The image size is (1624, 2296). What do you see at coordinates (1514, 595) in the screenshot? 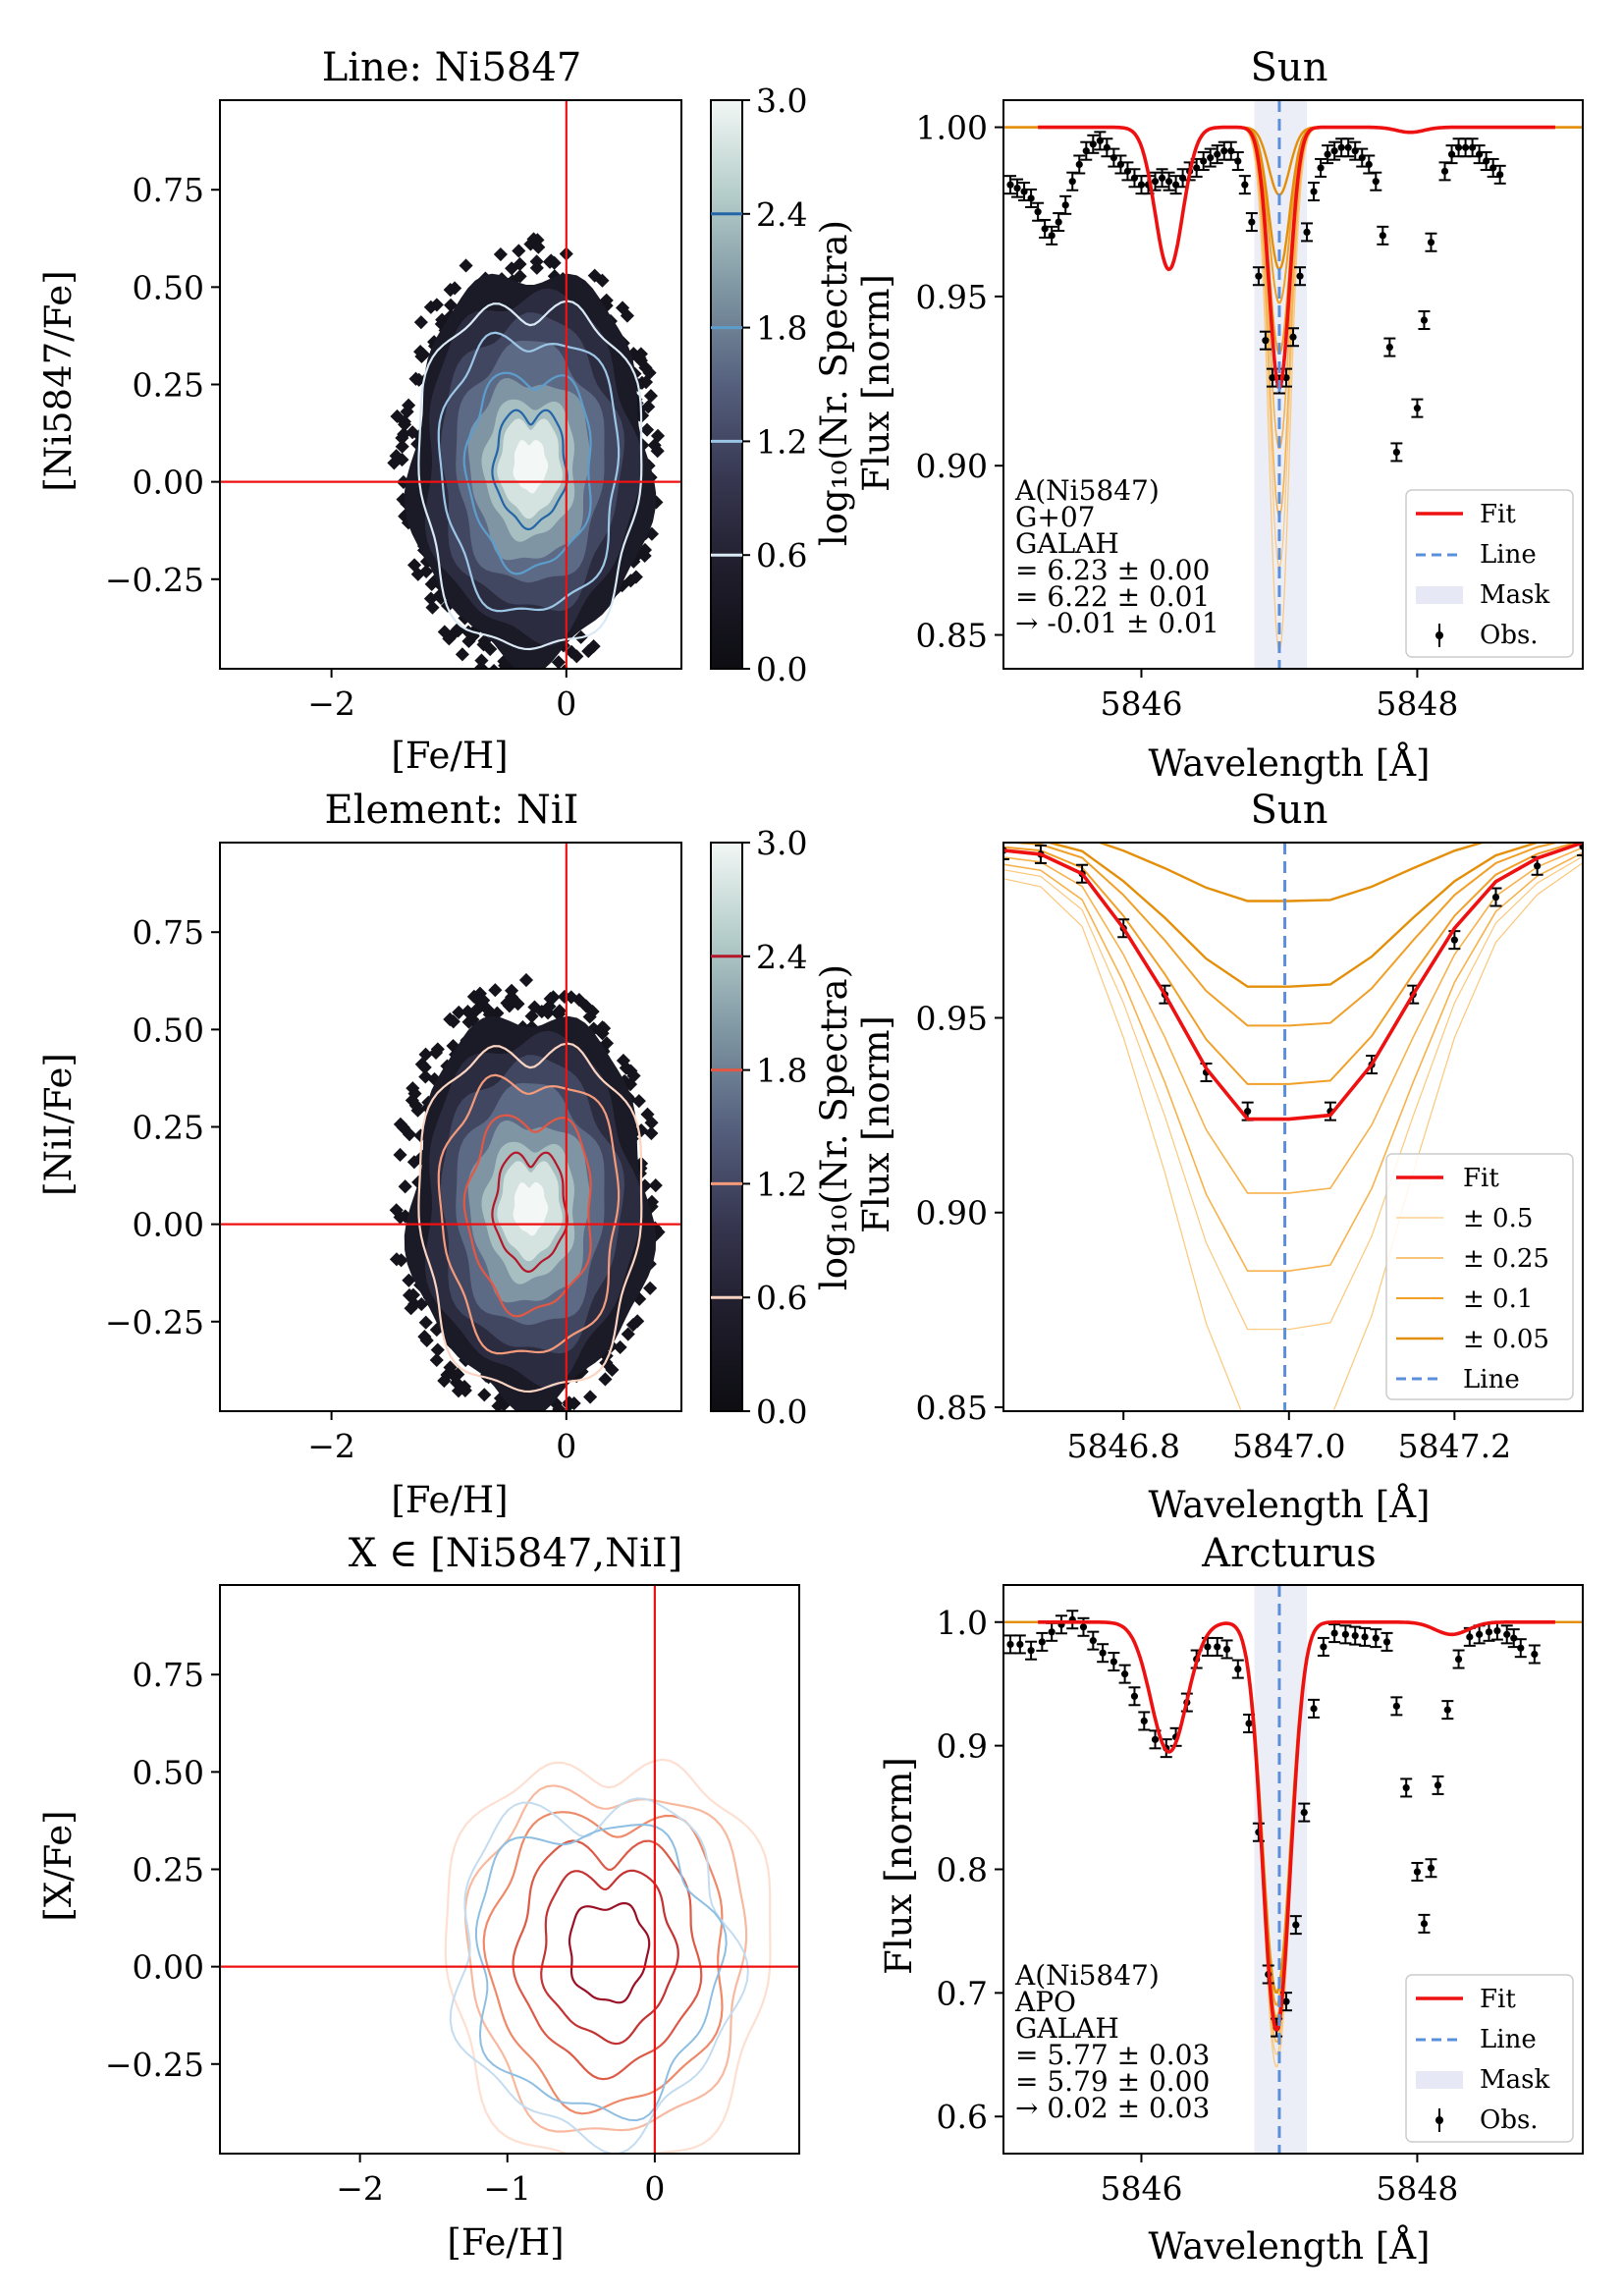
I see `legend-label: Mask` at bounding box center [1514, 595].